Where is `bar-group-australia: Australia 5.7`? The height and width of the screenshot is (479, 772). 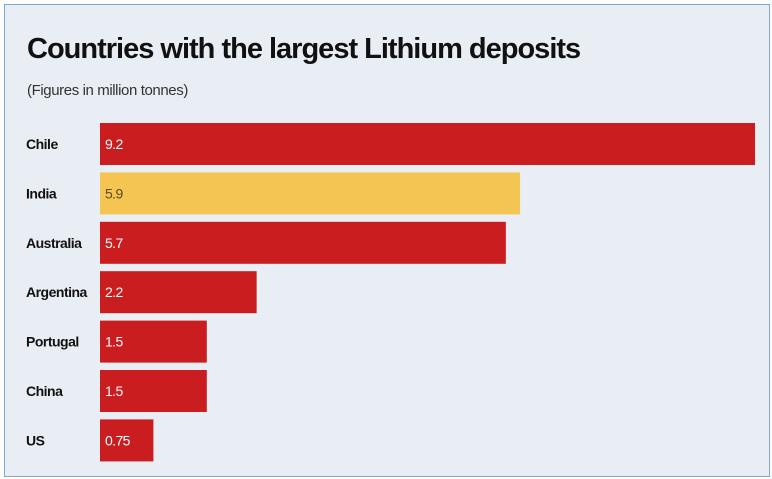
bar-group-australia: Australia 5.7 is located at coordinates (266, 243).